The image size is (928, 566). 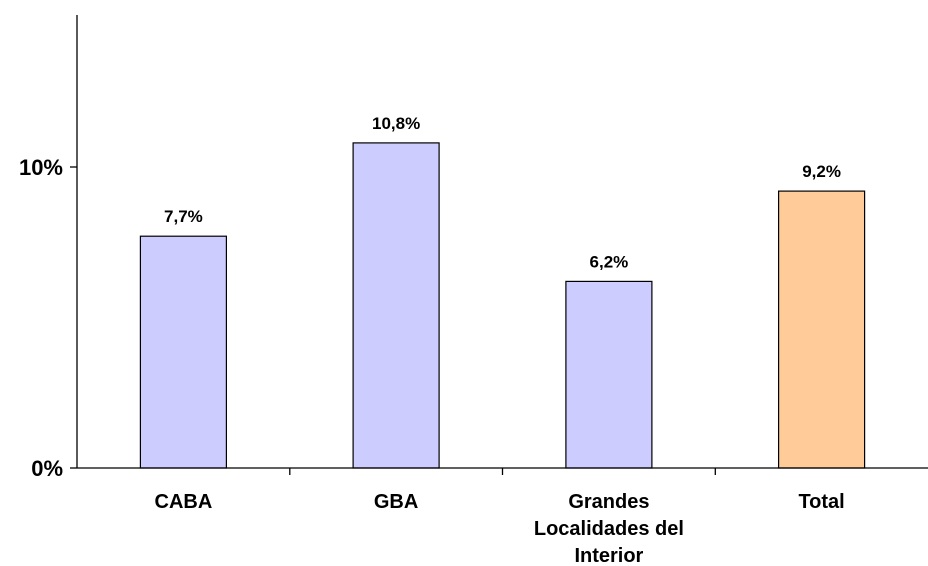 I want to click on category-label-2: GBA, so click(x=396, y=502).